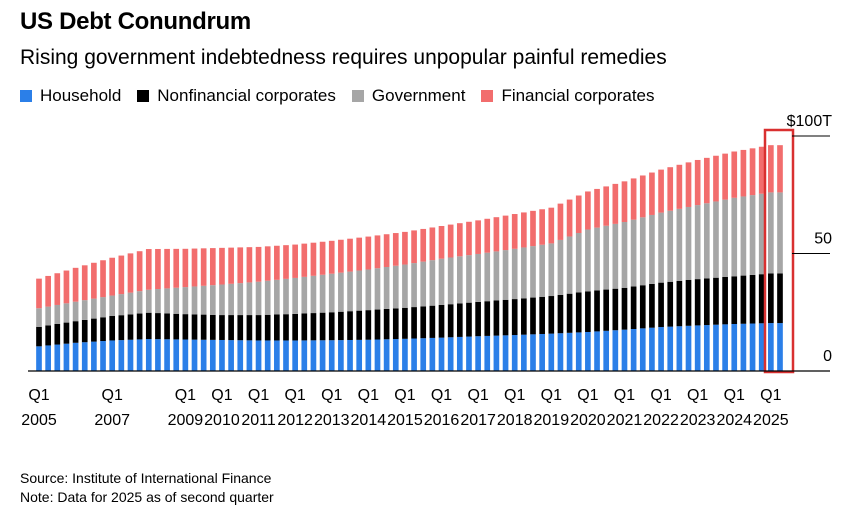 The image size is (864, 521). What do you see at coordinates (478, 420) in the screenshot?
I see `x-tick-year: 2017` at bounding box center [478, 420].